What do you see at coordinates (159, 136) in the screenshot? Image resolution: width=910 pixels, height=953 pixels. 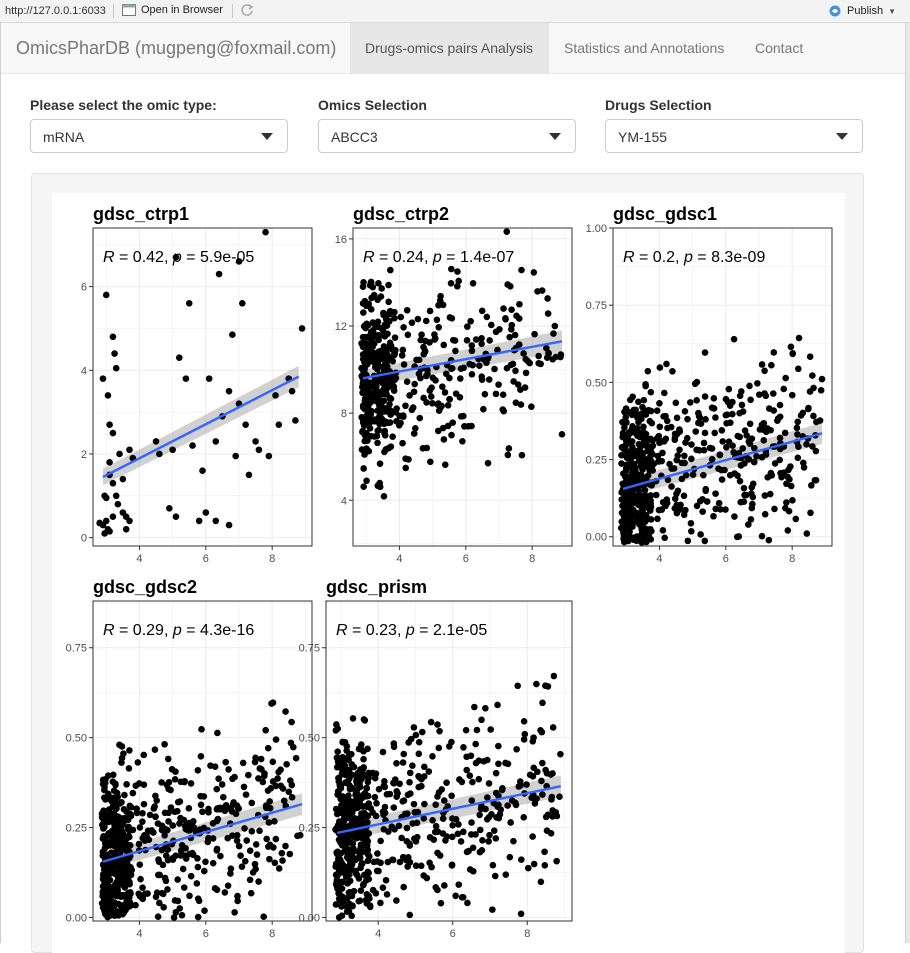 I see `omic-type-select: mRNA` at bounding box center [159, 136].